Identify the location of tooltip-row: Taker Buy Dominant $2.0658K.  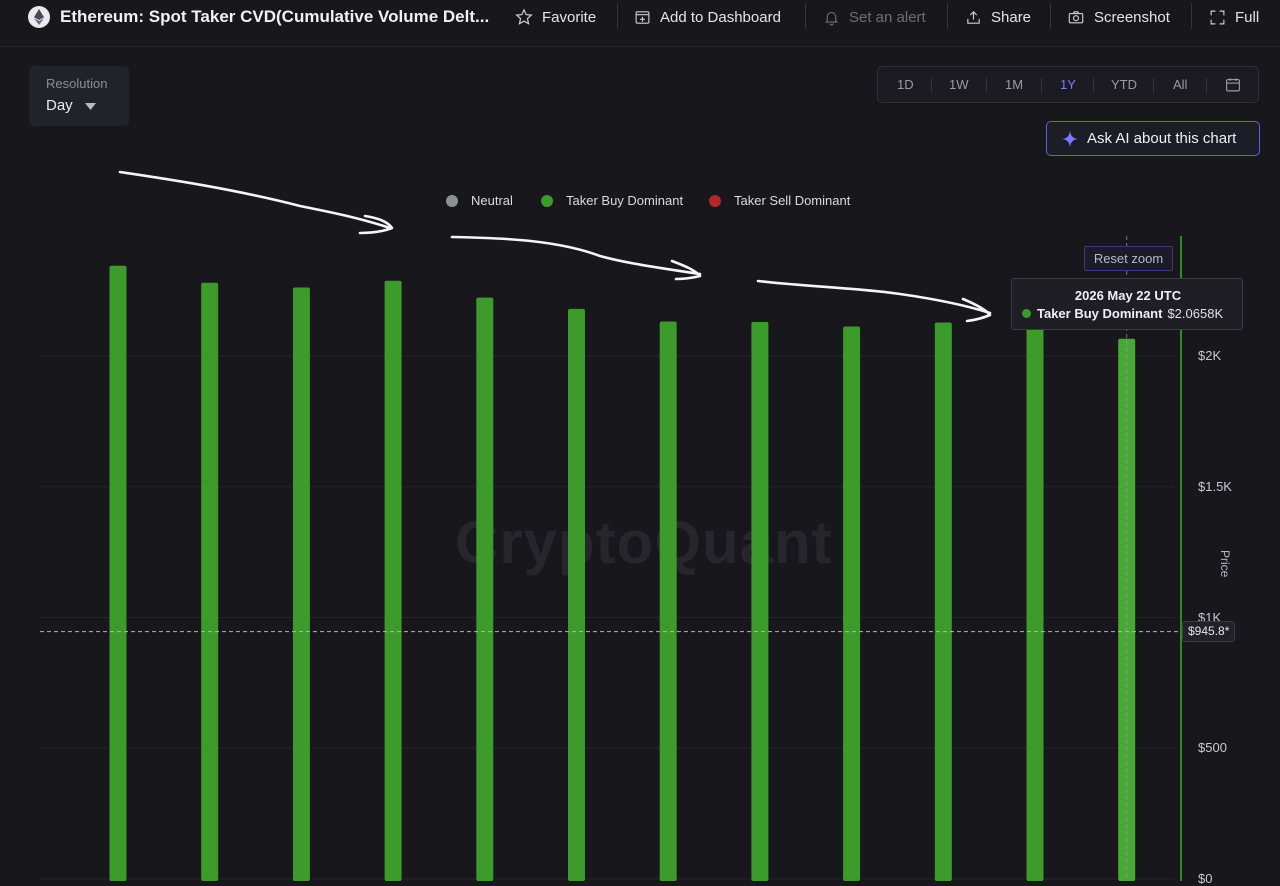
(1122, 313).